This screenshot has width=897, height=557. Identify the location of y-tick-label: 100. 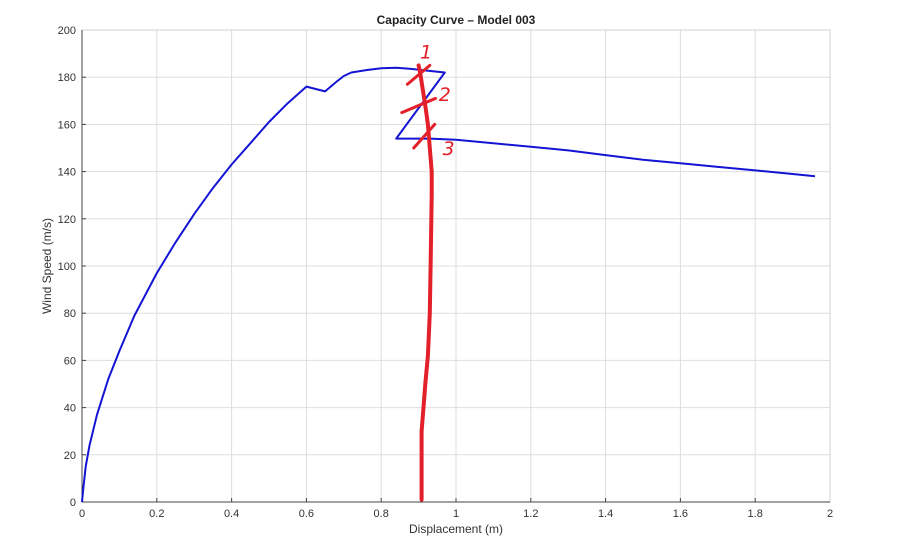
(67, 267).